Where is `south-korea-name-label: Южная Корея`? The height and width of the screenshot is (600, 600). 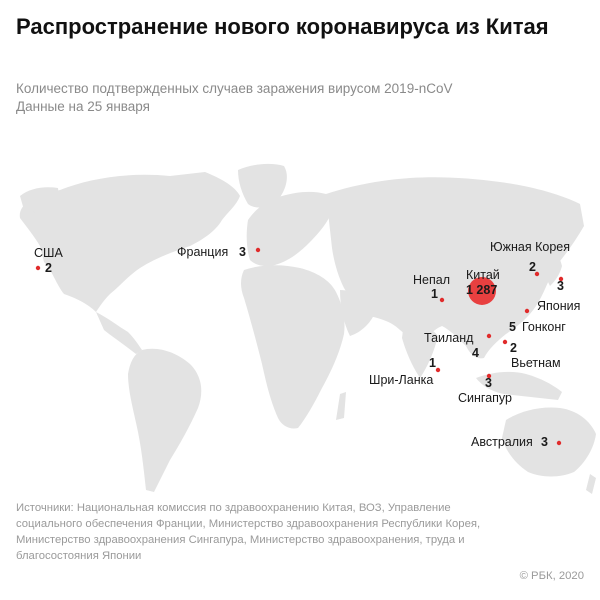
south-korea-name-label: Южная Корея is located at coordinates (530, 247).